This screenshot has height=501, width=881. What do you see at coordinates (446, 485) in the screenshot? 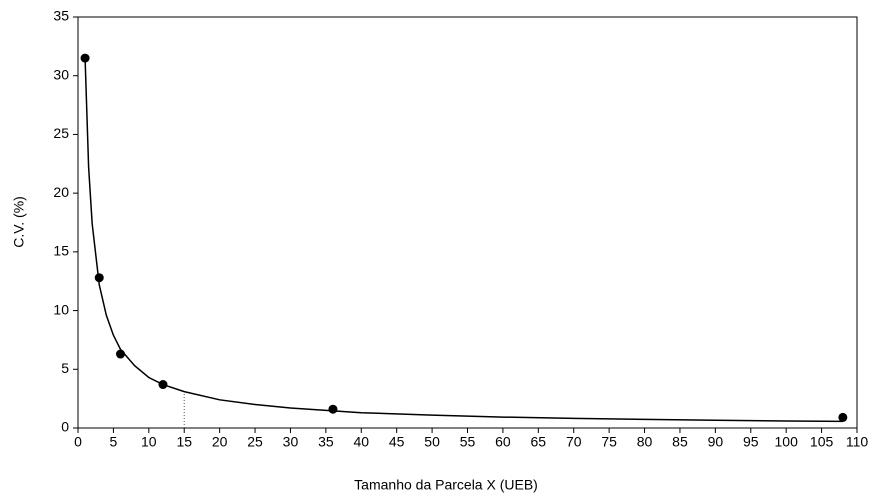
I see `x-axis-label: Tamanho da Parcela X (UEB)` at bounding box center [446, 485].